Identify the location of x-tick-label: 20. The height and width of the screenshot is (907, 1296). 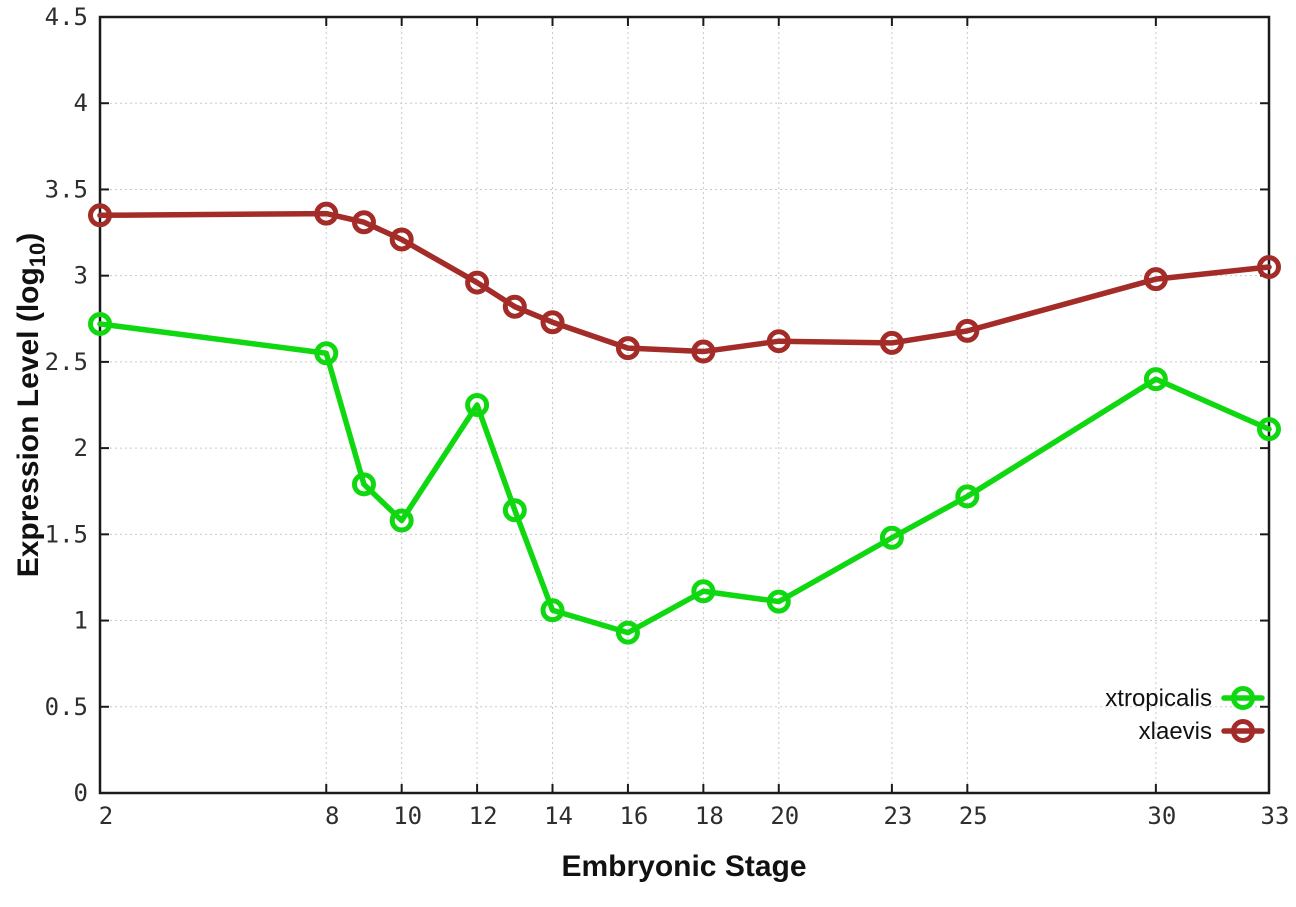
(784, 816).